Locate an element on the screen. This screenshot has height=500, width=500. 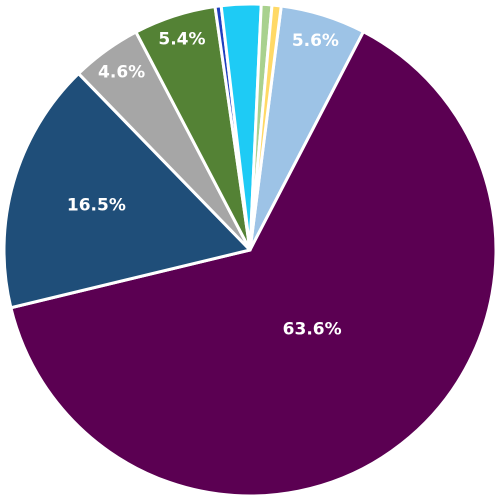
data-label: 63.6% is located at coordinates (312, 329).